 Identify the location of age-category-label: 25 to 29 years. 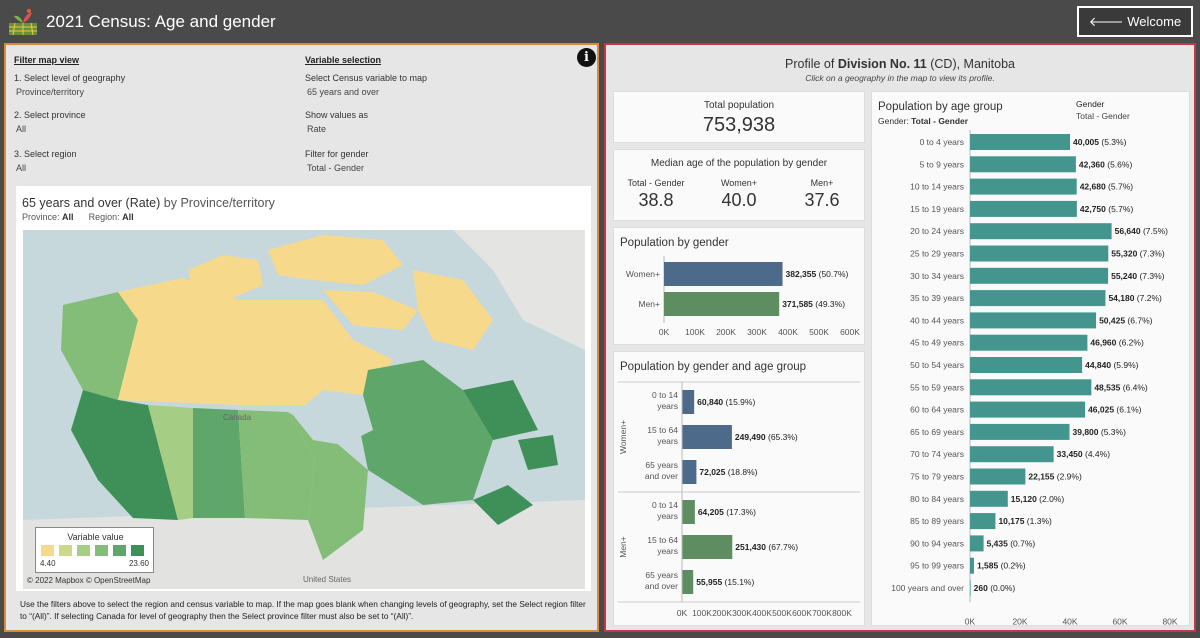
(937, 254).